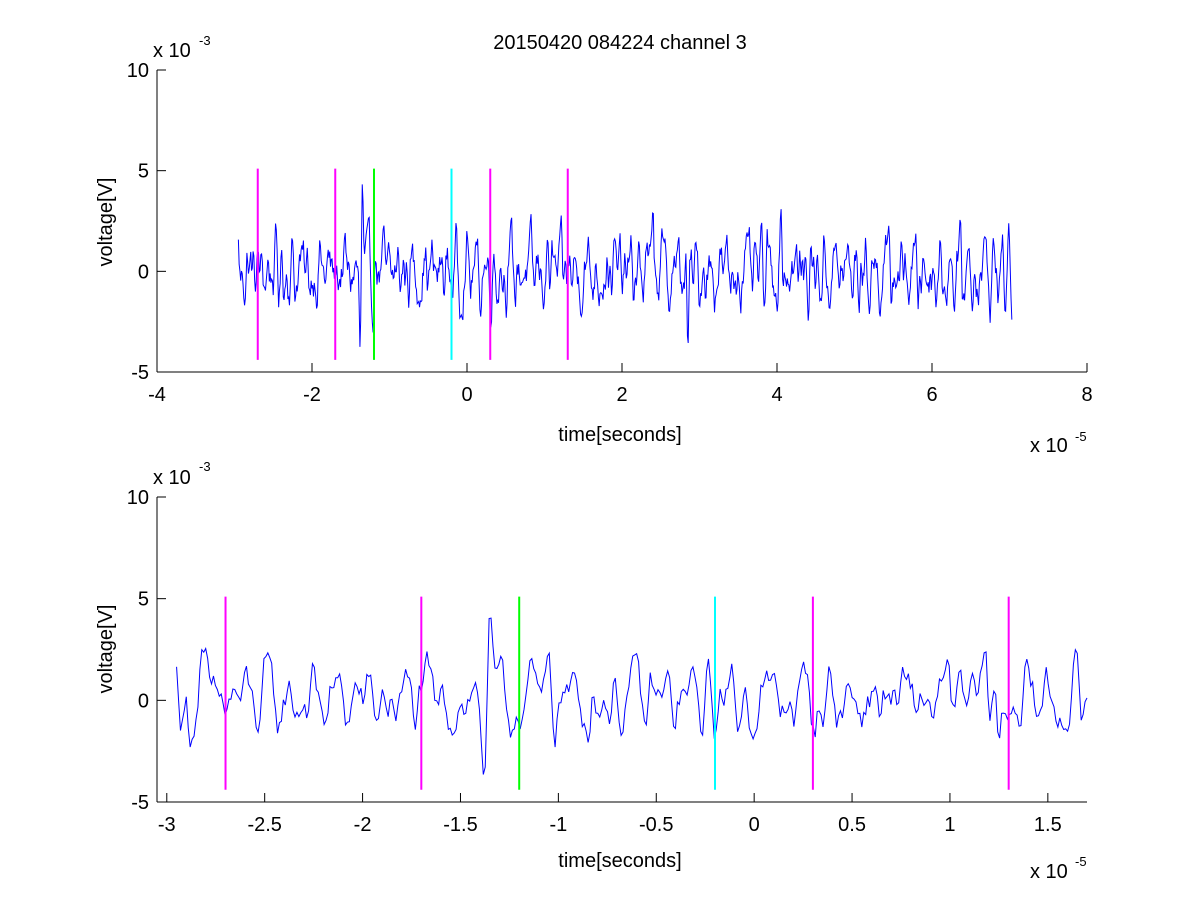 This screenshot has height=901, width=1200. What do you see at coordinates (620, 43) in the screenshot?
I see `figure-title: 20150420 084224 channel 3` at bounding box center [620, 43].